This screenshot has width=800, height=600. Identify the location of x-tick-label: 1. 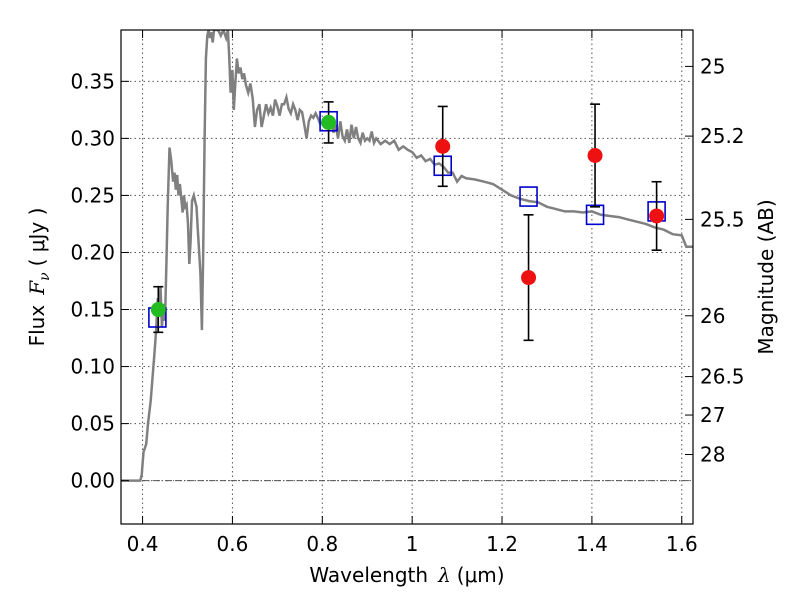
(412, 544).